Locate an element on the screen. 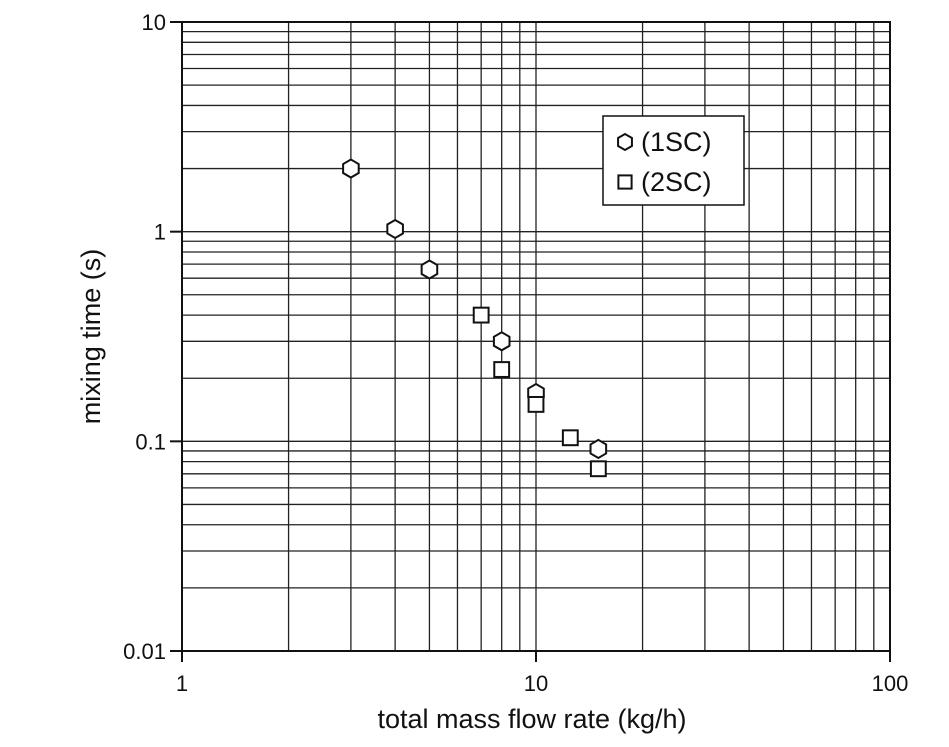 The width and height of the screenshot is (949, 747). y-axis-title: mixing time (s) is located at coordinates (91, 337).